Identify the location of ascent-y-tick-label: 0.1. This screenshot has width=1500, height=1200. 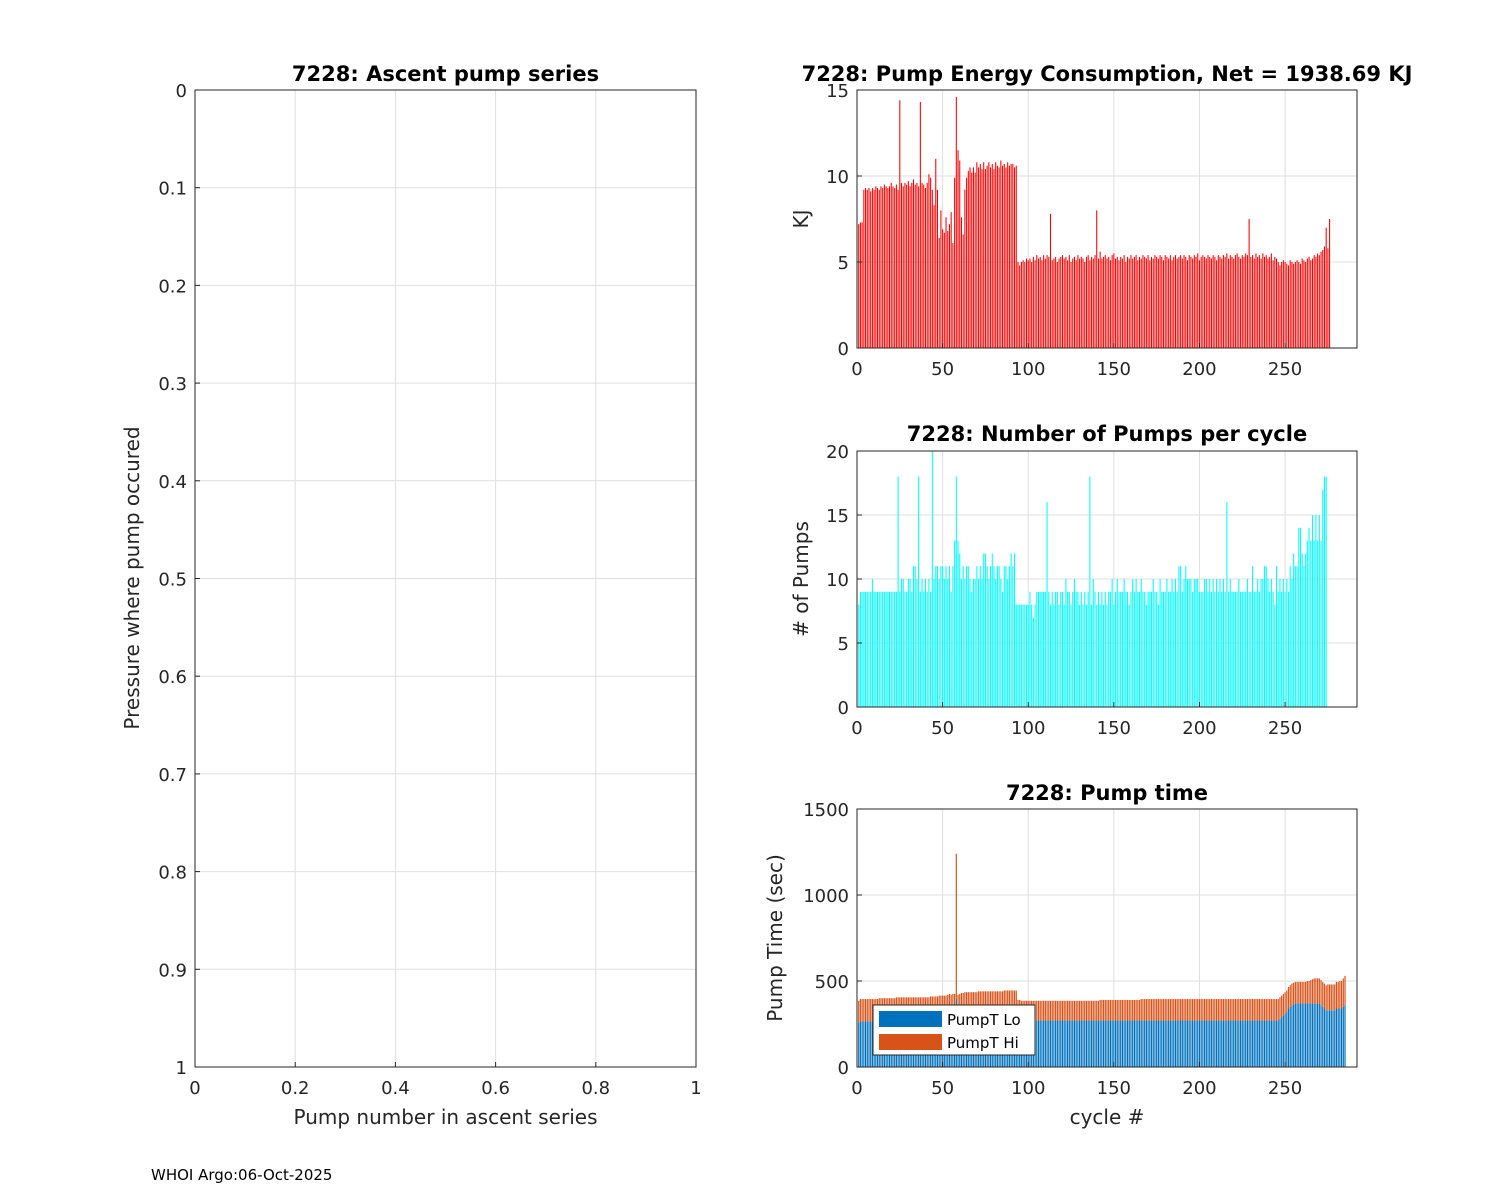
(172, 189).